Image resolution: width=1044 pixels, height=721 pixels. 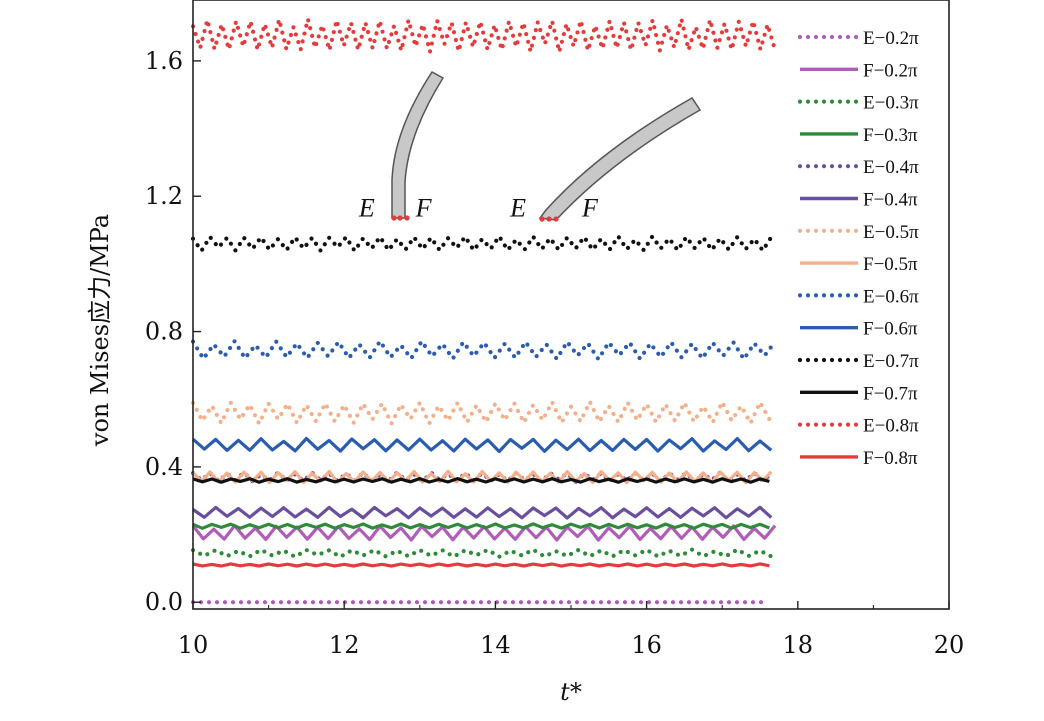 What do you see at coordinates (858, 103) in the screenshot?
I see `legend-item: E−0.3π` at bounding box center [858, 103].